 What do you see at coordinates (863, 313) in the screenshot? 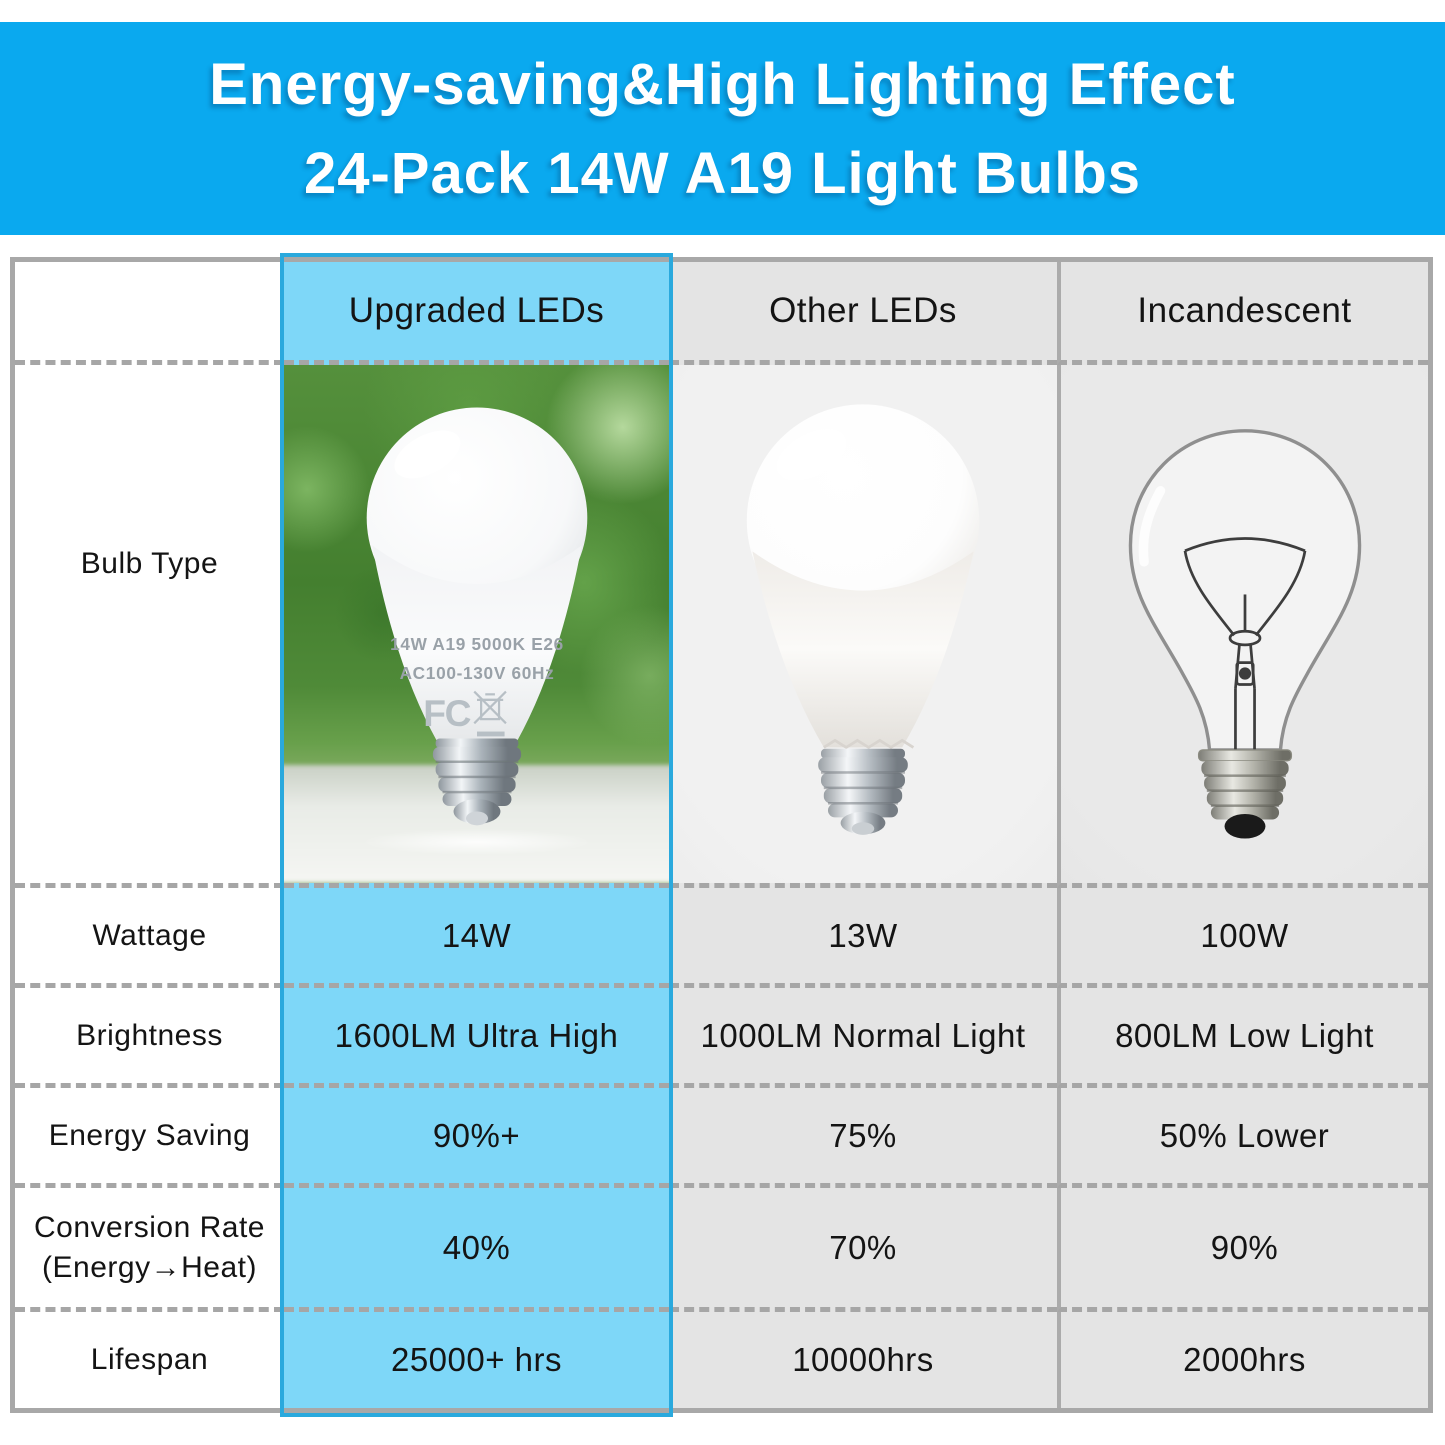
I see `column-header-other-leds: Other LEDs` at bounding box center [863, 313].